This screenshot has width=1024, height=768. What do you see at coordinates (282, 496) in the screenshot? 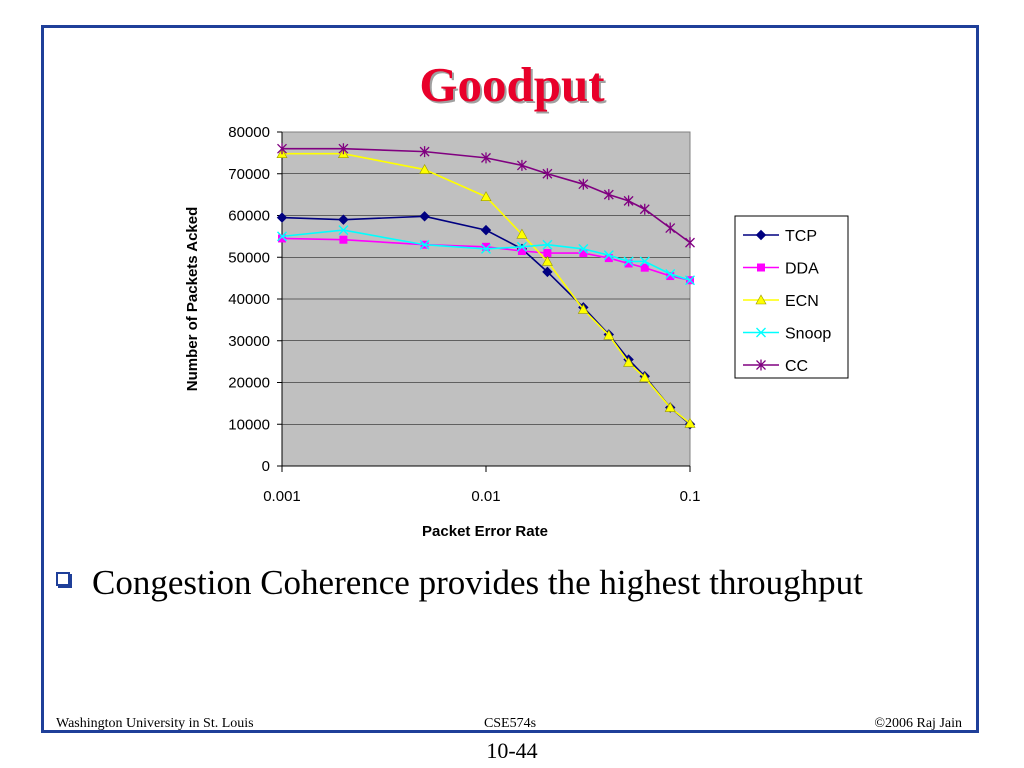
I see `x-tick-label: 0.001` at bounding box center [282, 496].